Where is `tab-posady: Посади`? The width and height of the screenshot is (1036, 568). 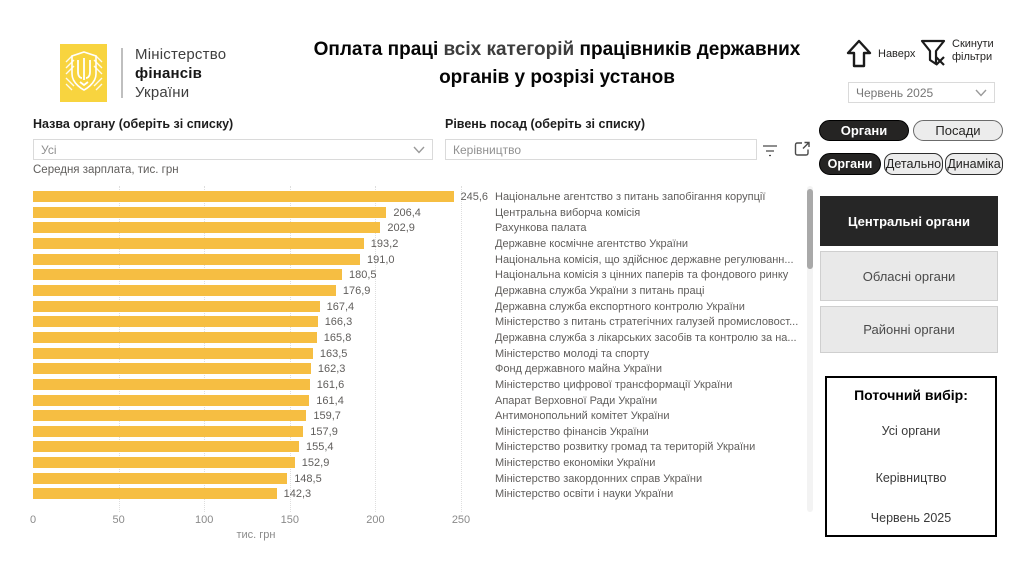 tab-posady: Посади is located at coordinates (958, 130).